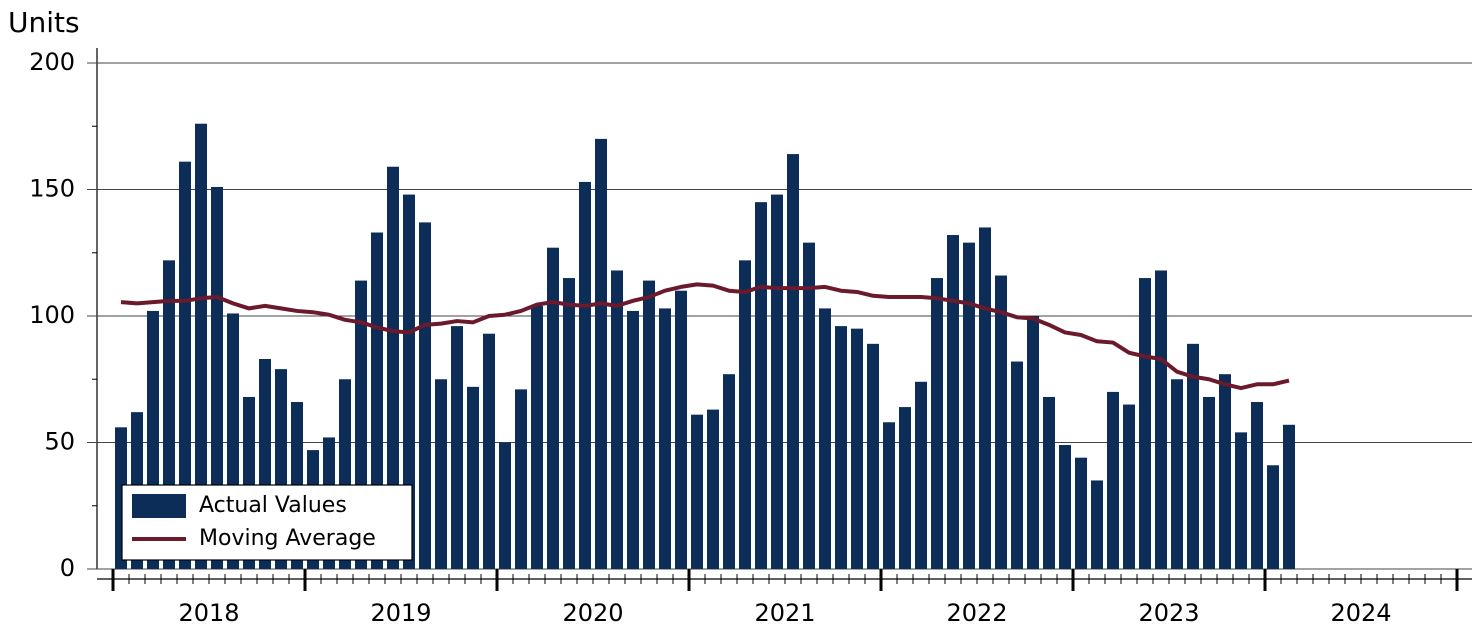  I want to click on legend-label: Moving Average, so click(287, 538).